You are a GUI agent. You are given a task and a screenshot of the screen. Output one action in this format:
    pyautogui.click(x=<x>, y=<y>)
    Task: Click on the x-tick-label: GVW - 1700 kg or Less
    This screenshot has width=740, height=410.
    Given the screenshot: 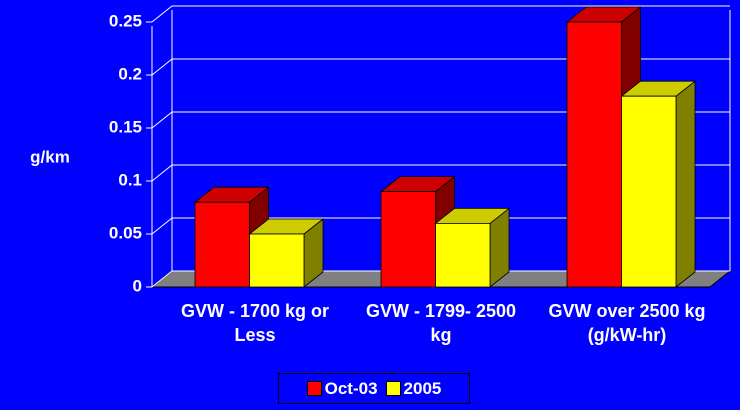 What is the action you would take?
    pyautogui.click(x=255, y=323)
    